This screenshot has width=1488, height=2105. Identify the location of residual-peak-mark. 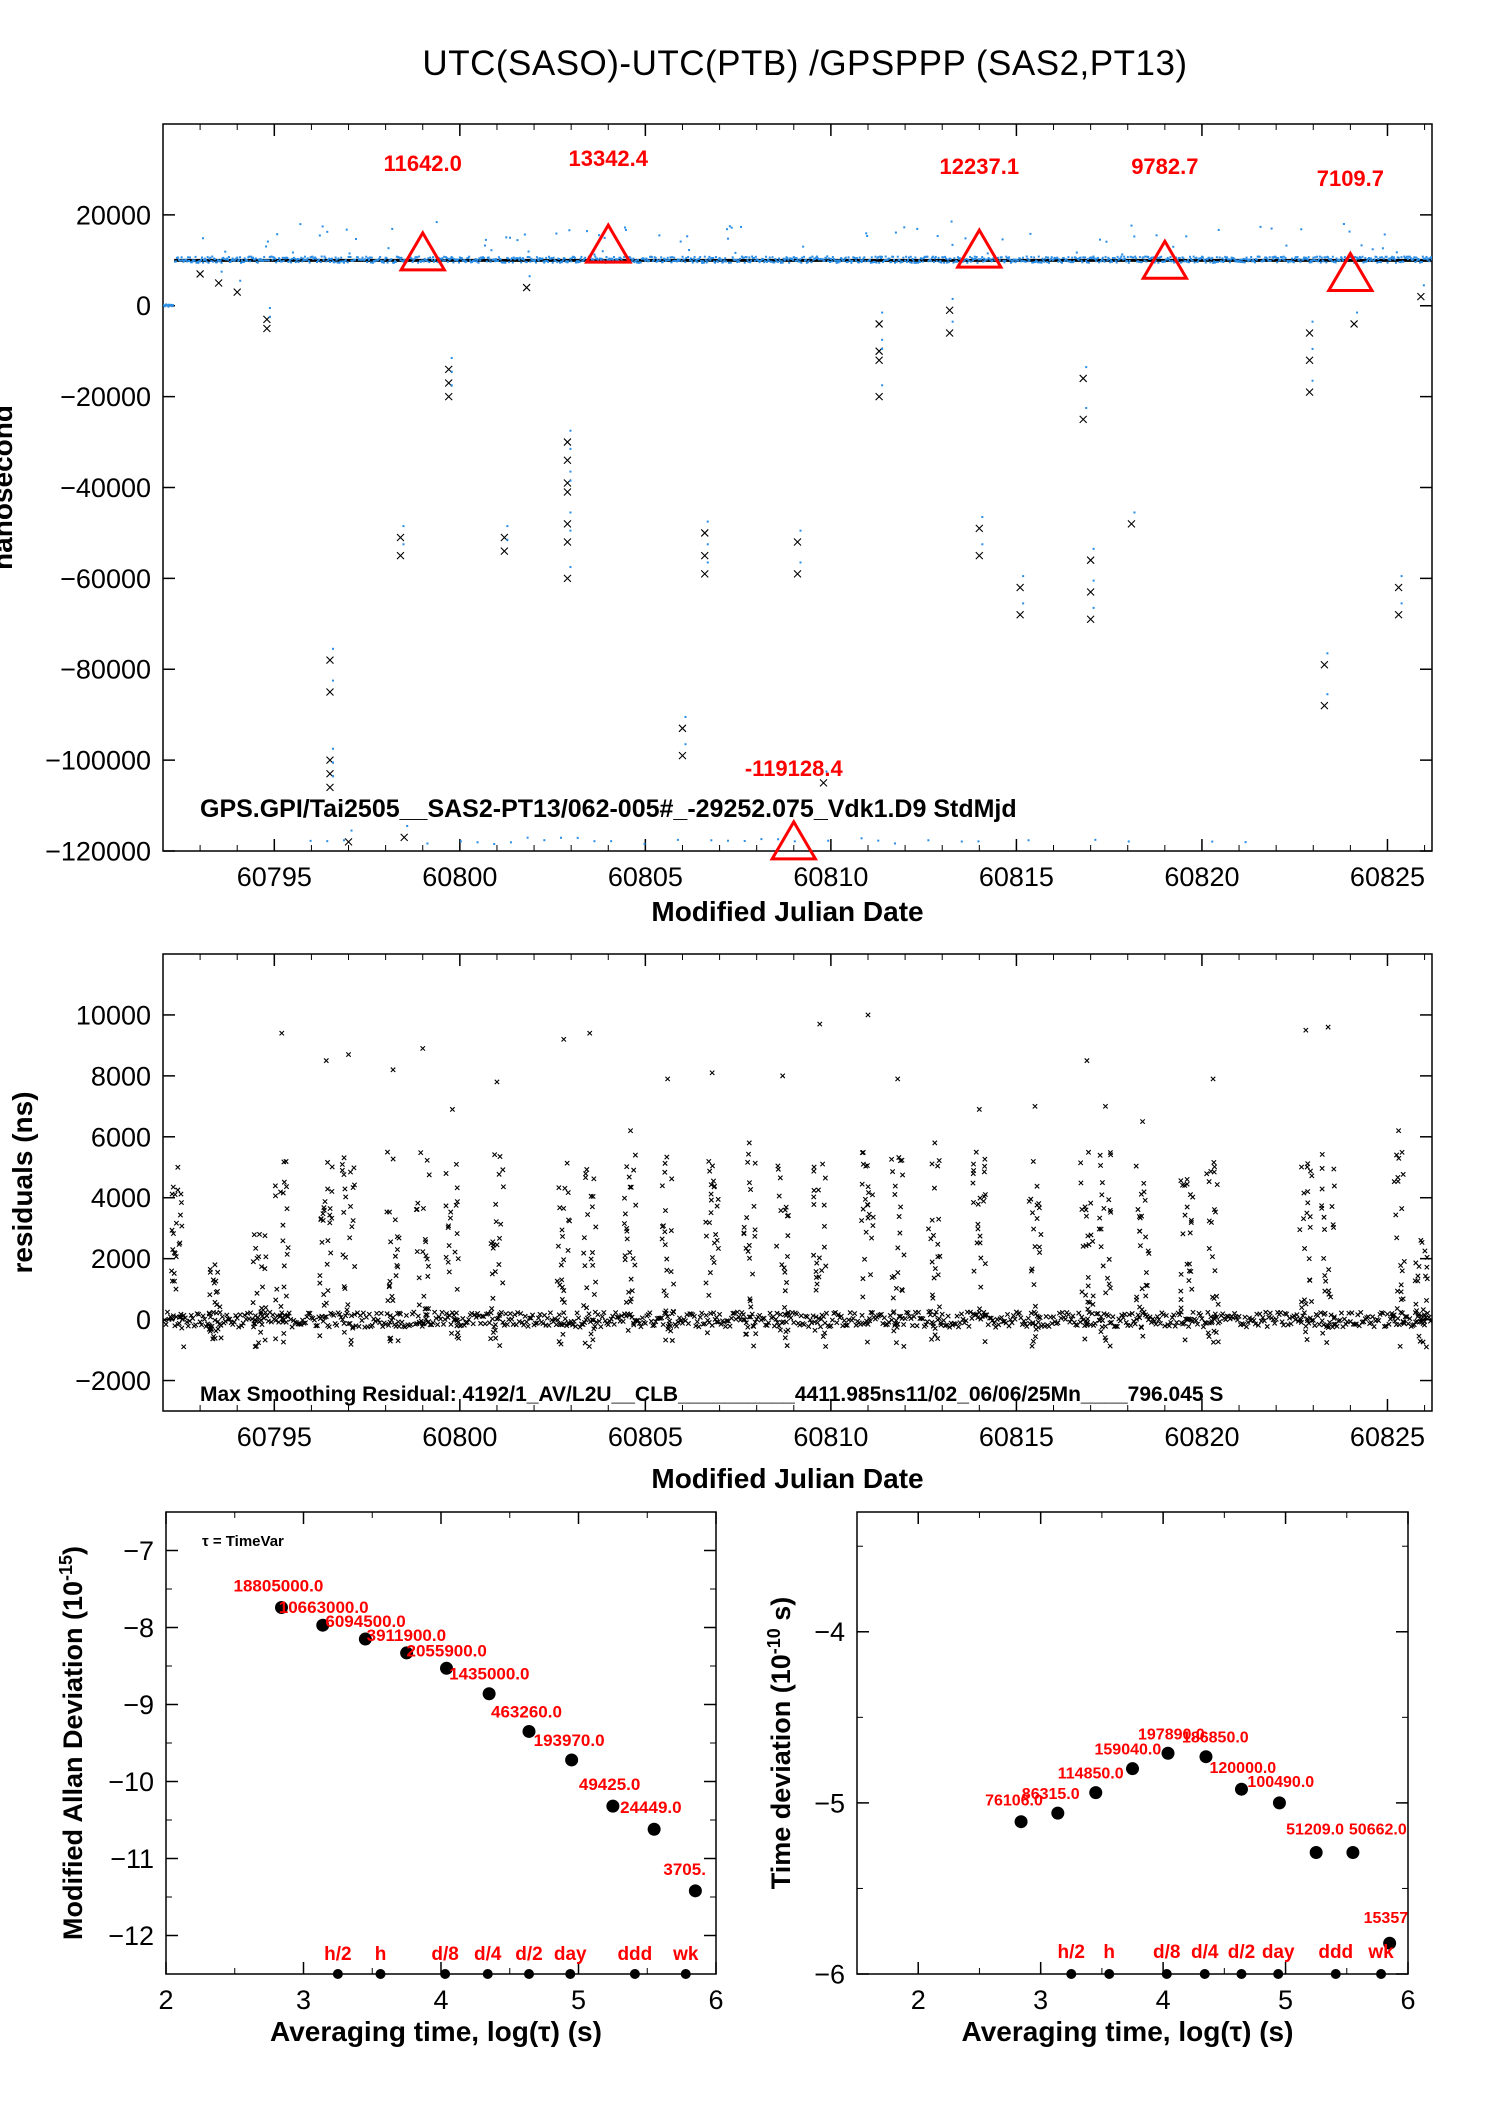
(1187, 1179).